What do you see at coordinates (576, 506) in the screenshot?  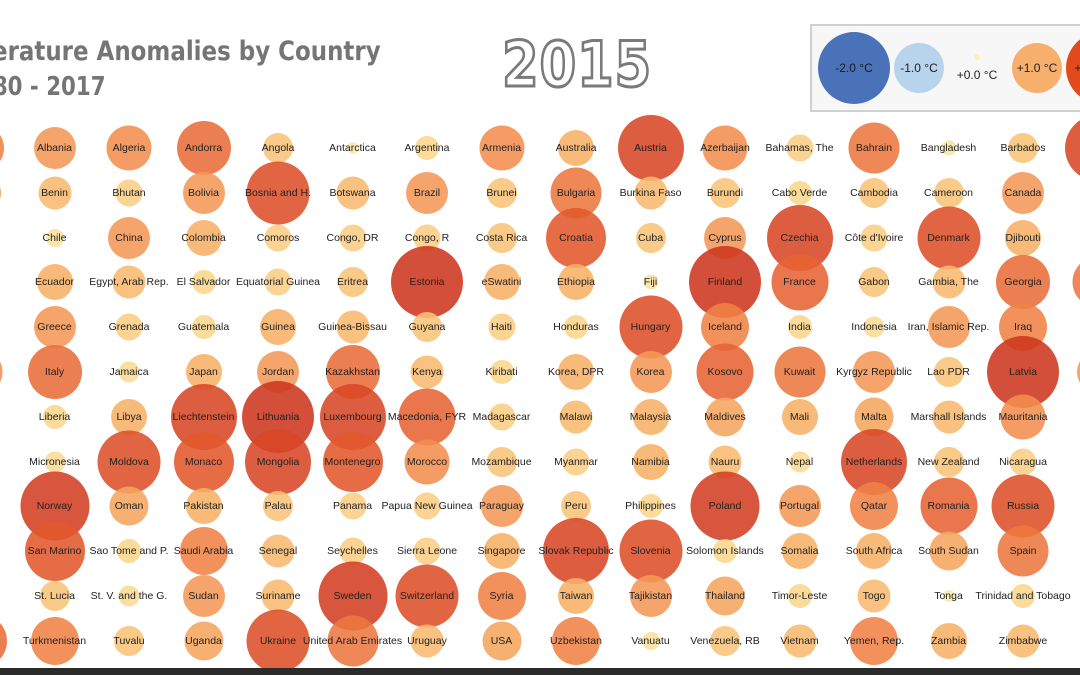 I see `country-label: Peru` at bounding box center [576, 506].